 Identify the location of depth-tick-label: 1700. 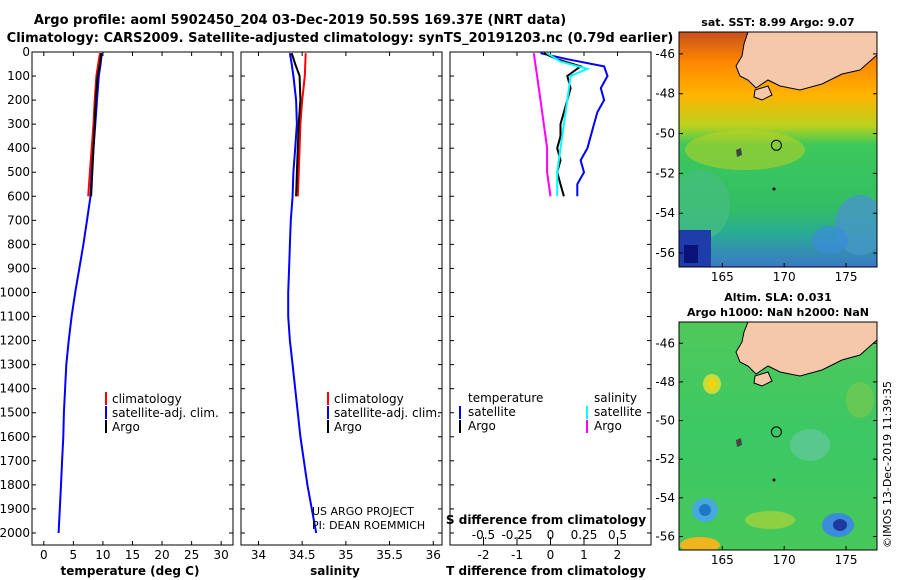
(15, 461).